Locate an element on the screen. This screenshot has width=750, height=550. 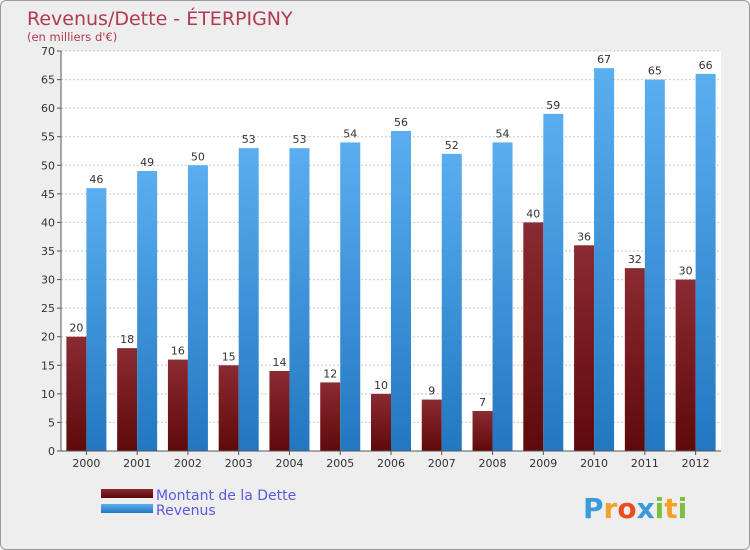
x-tick-label: 2012 is located at coordinates (696, 463).